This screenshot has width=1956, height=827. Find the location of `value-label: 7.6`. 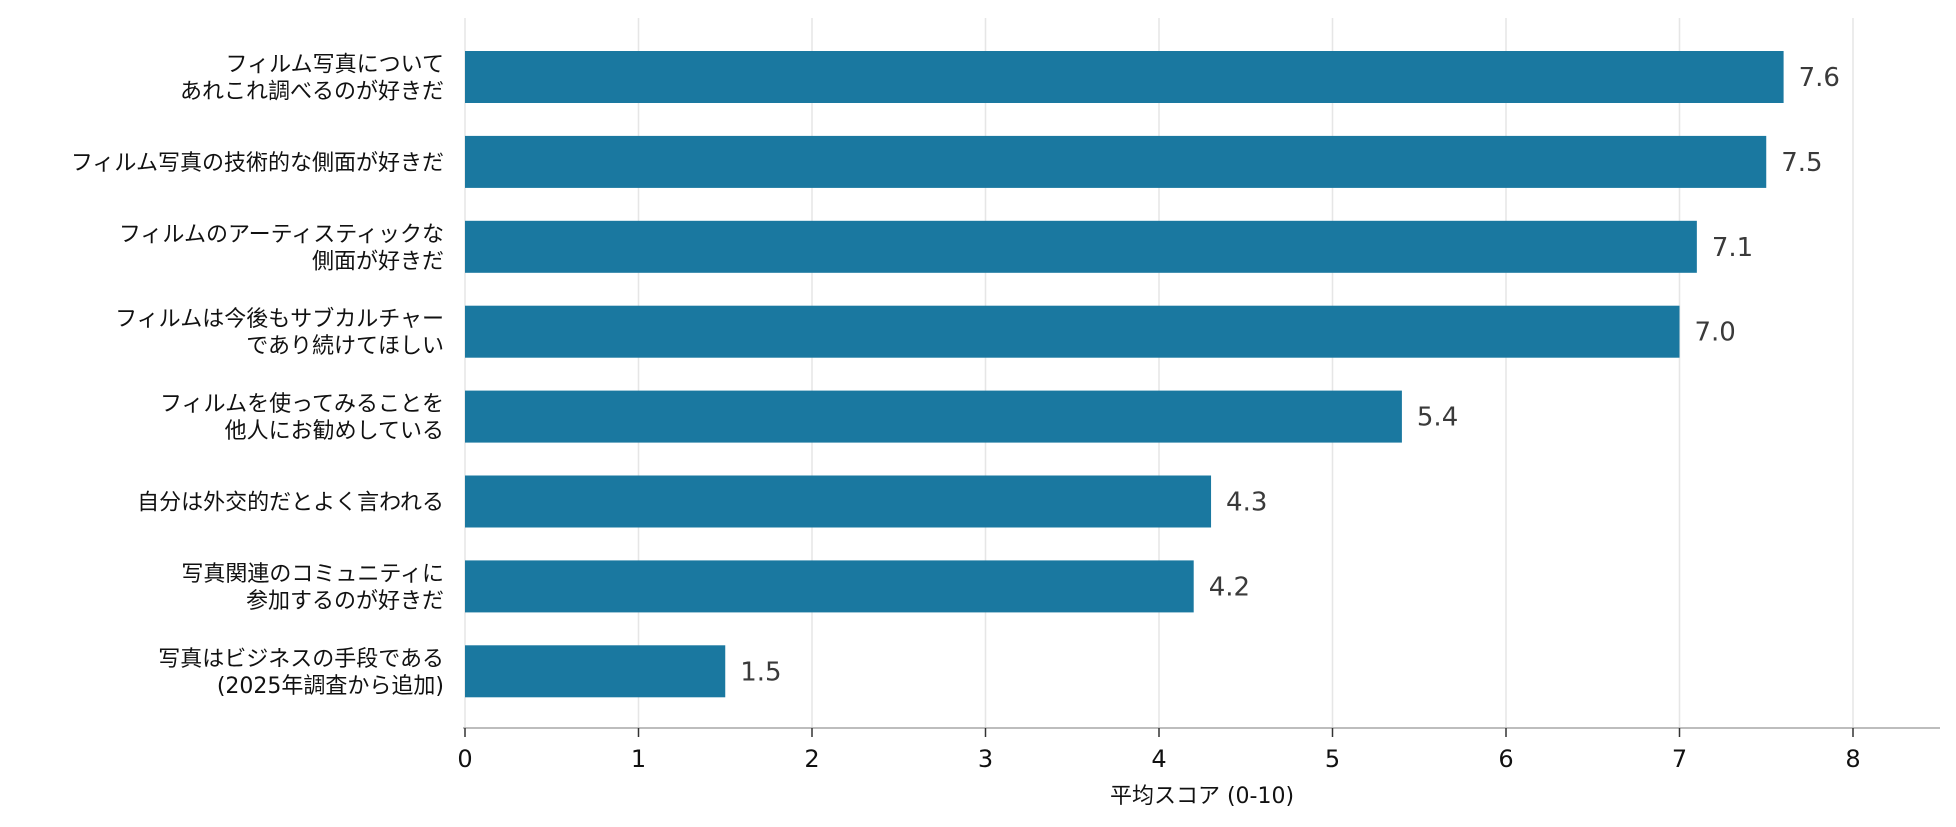

value-label: 7.6 is located at coordinates (1819, 78).